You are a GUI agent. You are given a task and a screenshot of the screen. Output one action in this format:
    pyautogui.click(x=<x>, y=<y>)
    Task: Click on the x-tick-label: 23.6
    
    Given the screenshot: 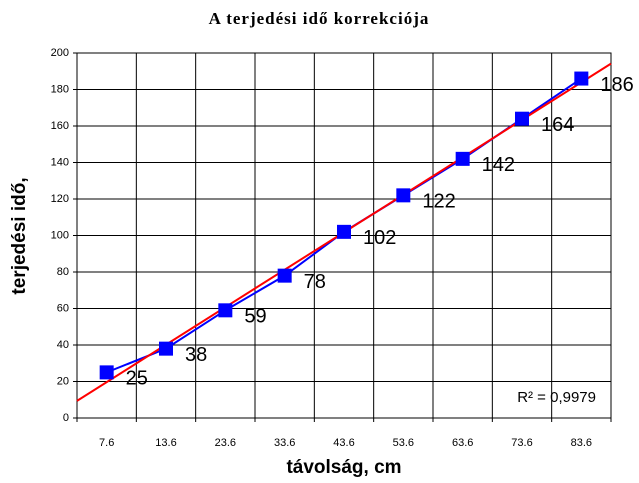 What is the action you would take?
    pyautogui.click(x=225, y=443)
    